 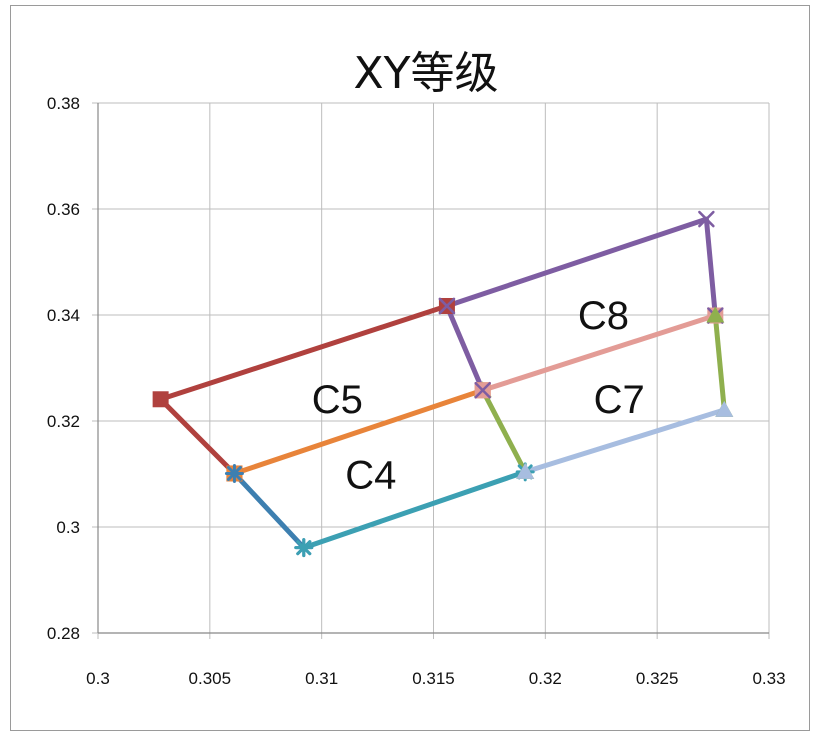 I want to click on region-label-c5: C5, so click(x=337, y=400).